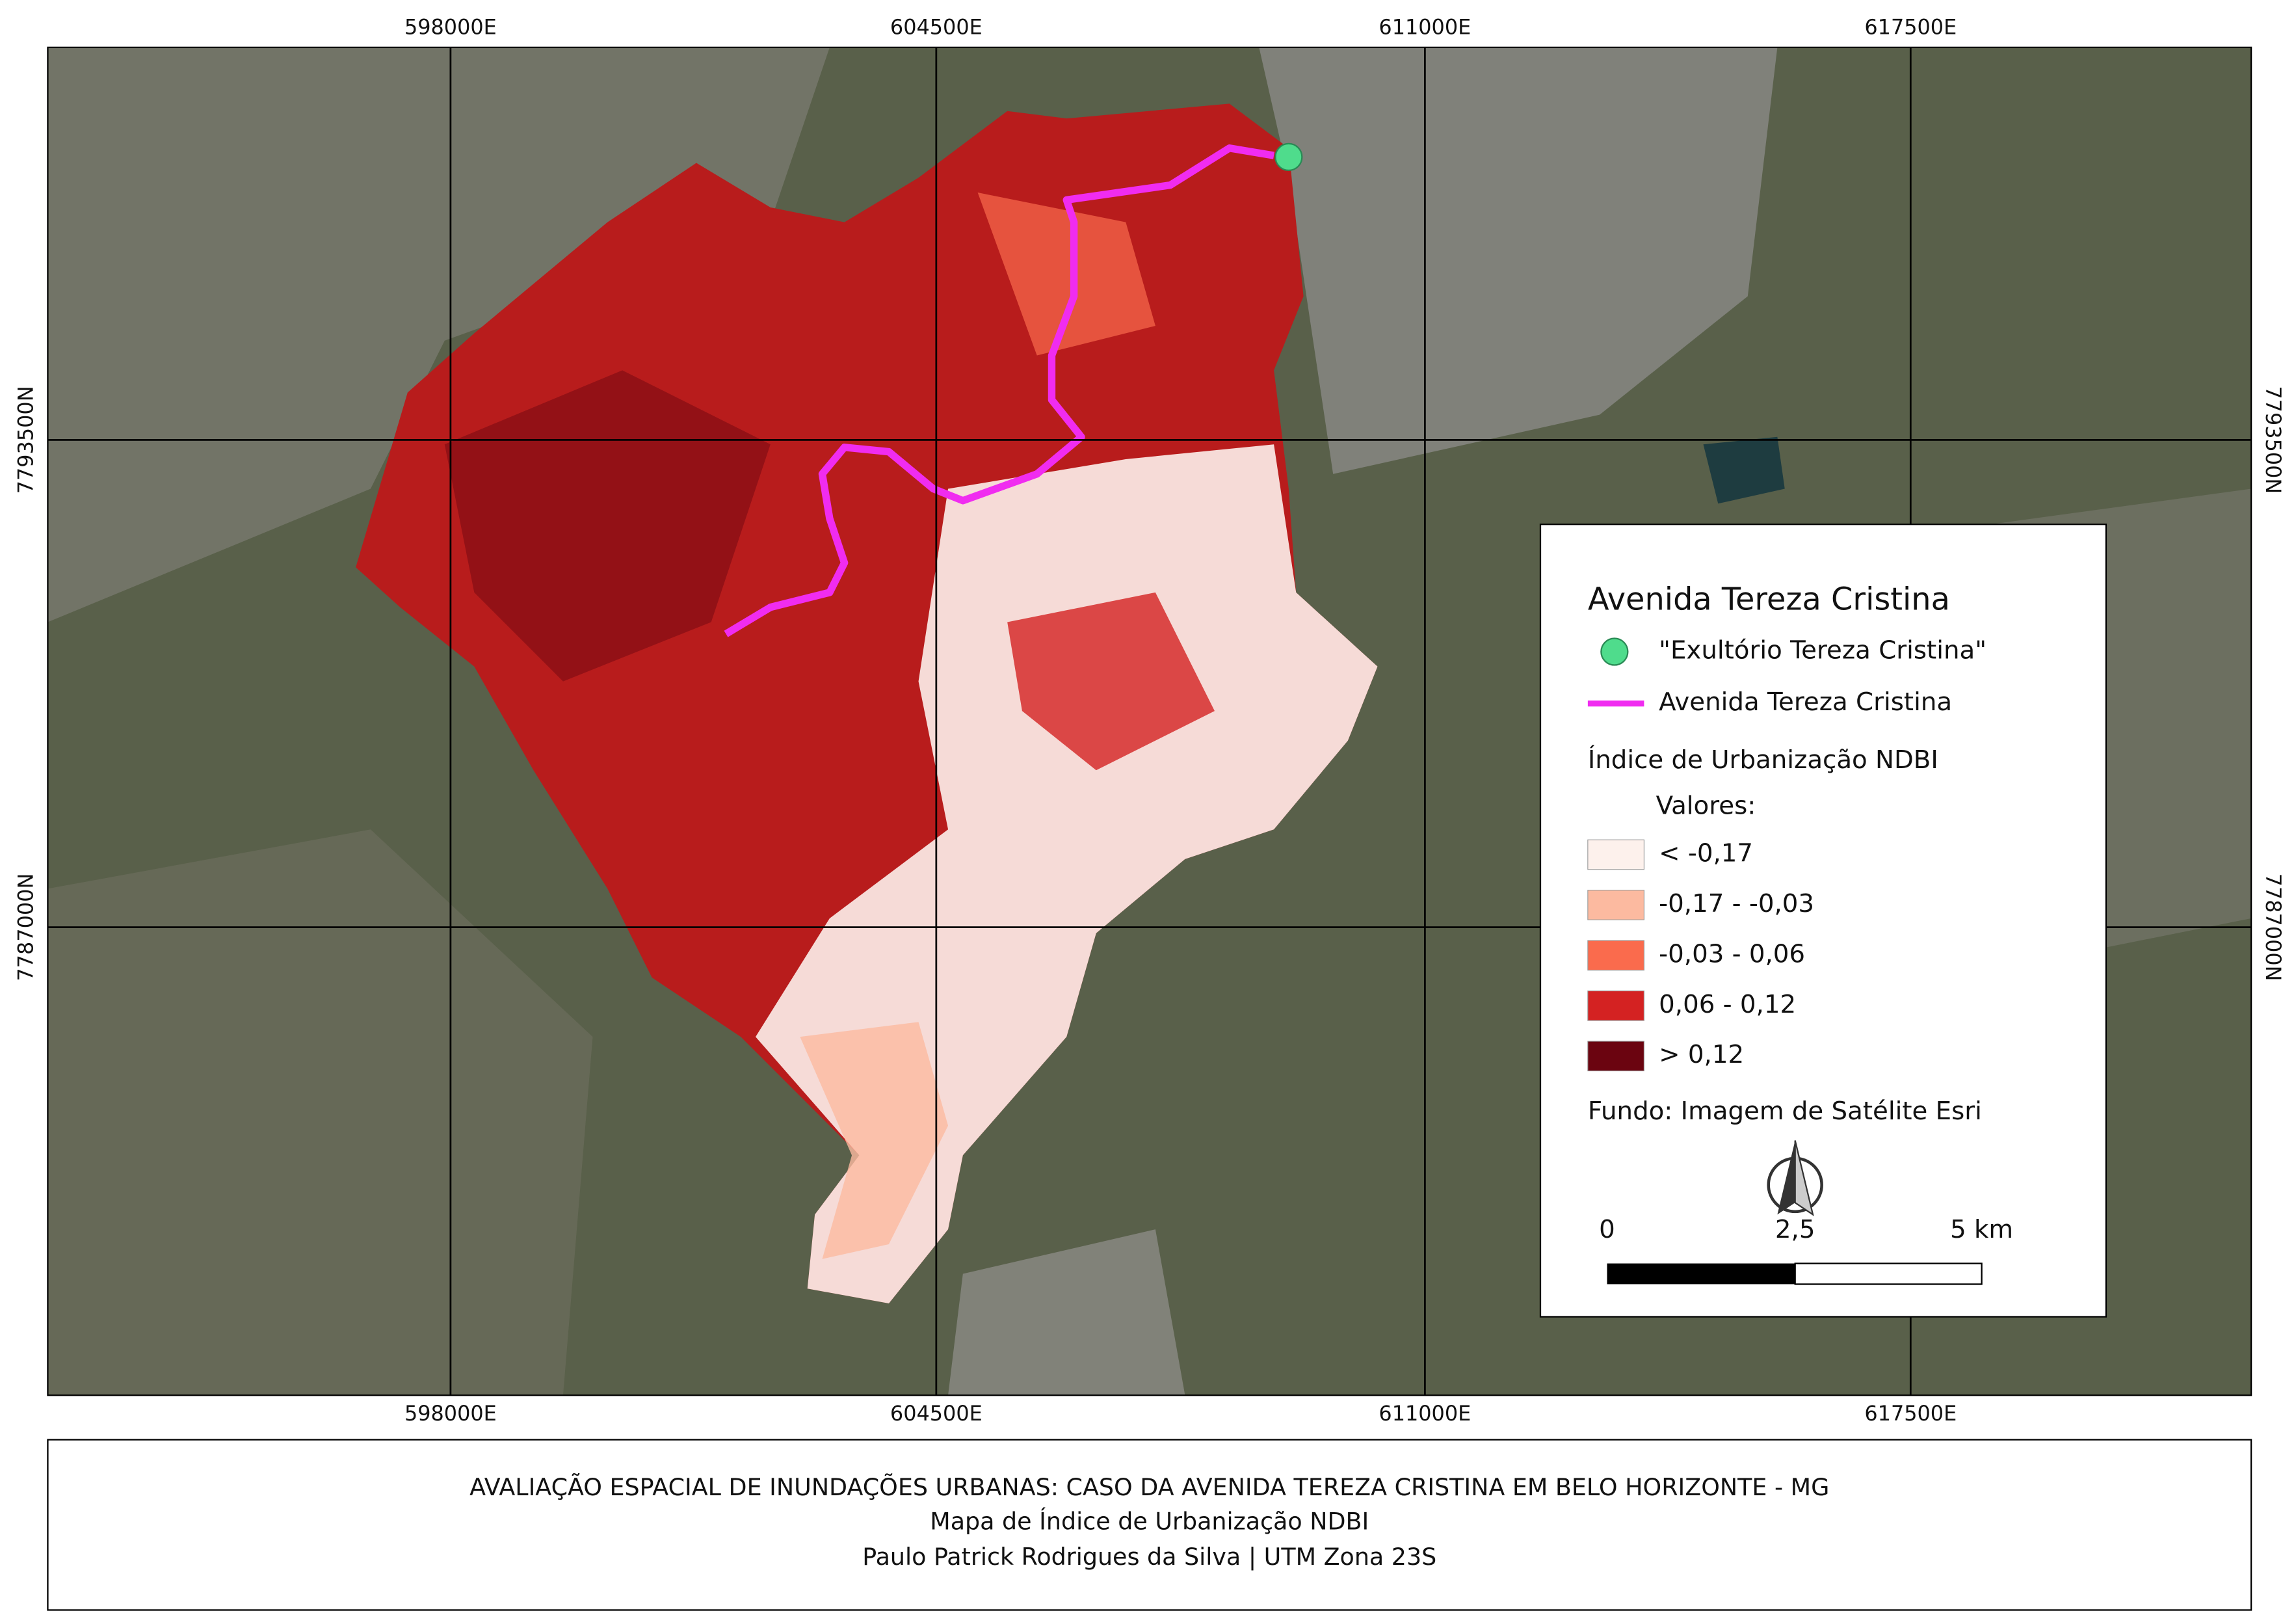 The image size is (2296, 1613). Describe the element at coordinates (1615, 651) in the screenshot. I see `legend-point-symbol` at that location.